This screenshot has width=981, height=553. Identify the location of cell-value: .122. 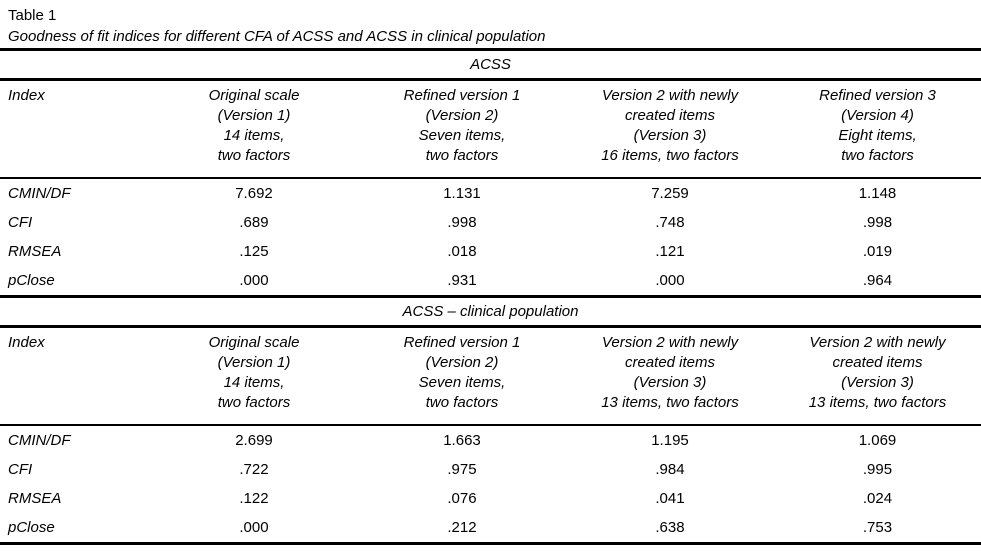
(254, 498).